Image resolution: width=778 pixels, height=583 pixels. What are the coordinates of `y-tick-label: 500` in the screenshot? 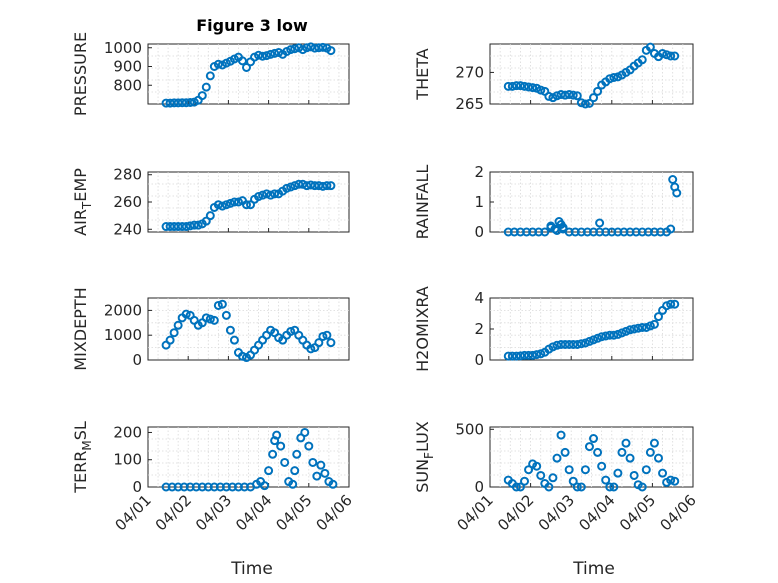 It's located at (469, 429).